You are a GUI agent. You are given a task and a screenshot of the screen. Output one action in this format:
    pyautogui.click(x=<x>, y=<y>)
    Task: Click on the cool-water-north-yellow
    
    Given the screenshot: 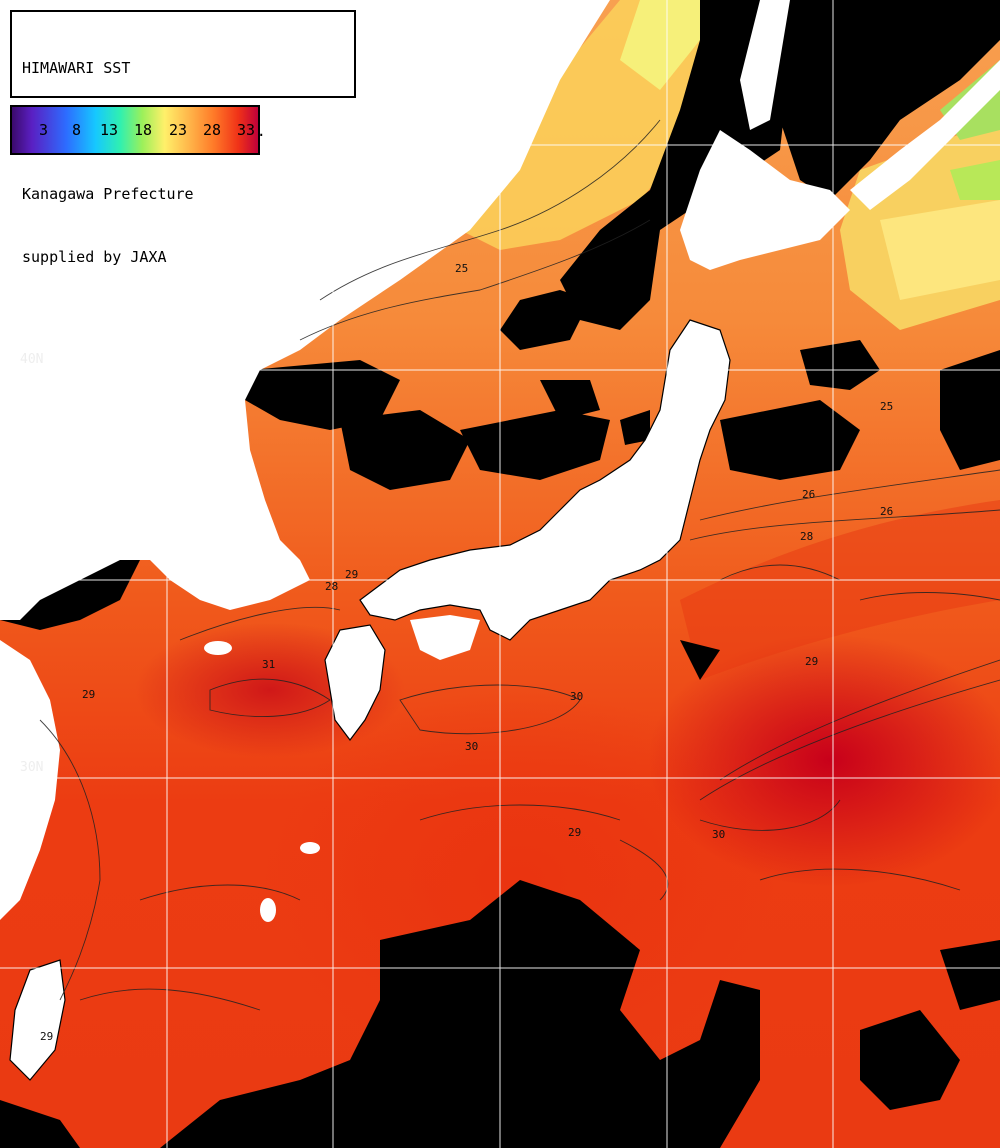 What is the action you would take?
    pyautogui.click(x=670, y=45)
    